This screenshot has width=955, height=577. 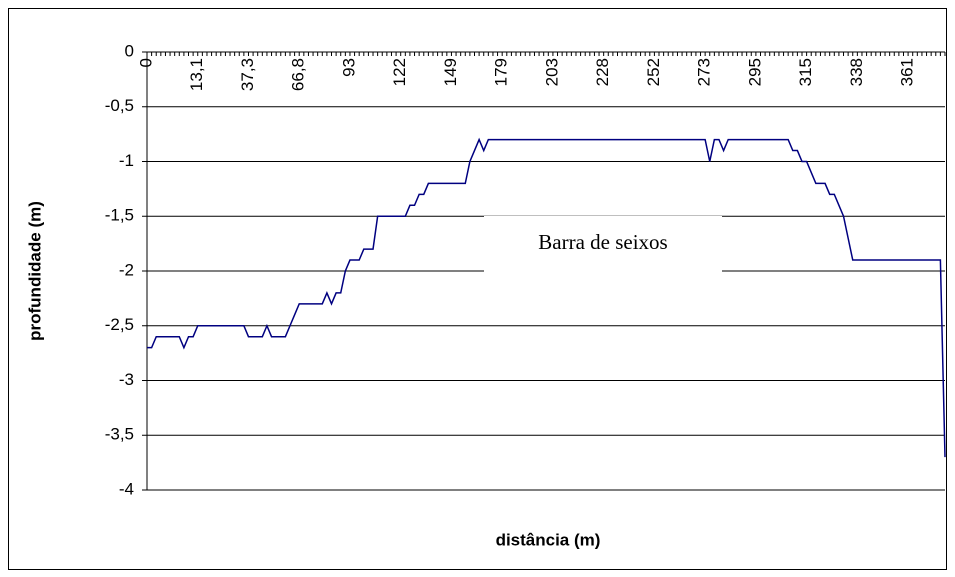 I want to click on x-tick-label: 179, so click(x=501, y=72).